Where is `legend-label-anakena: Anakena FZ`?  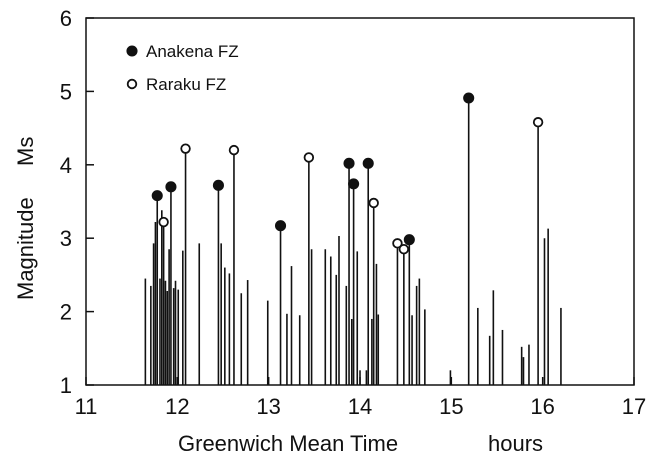
legend-label-anakena: Anakena FZ is located at coordinates (192, 51).